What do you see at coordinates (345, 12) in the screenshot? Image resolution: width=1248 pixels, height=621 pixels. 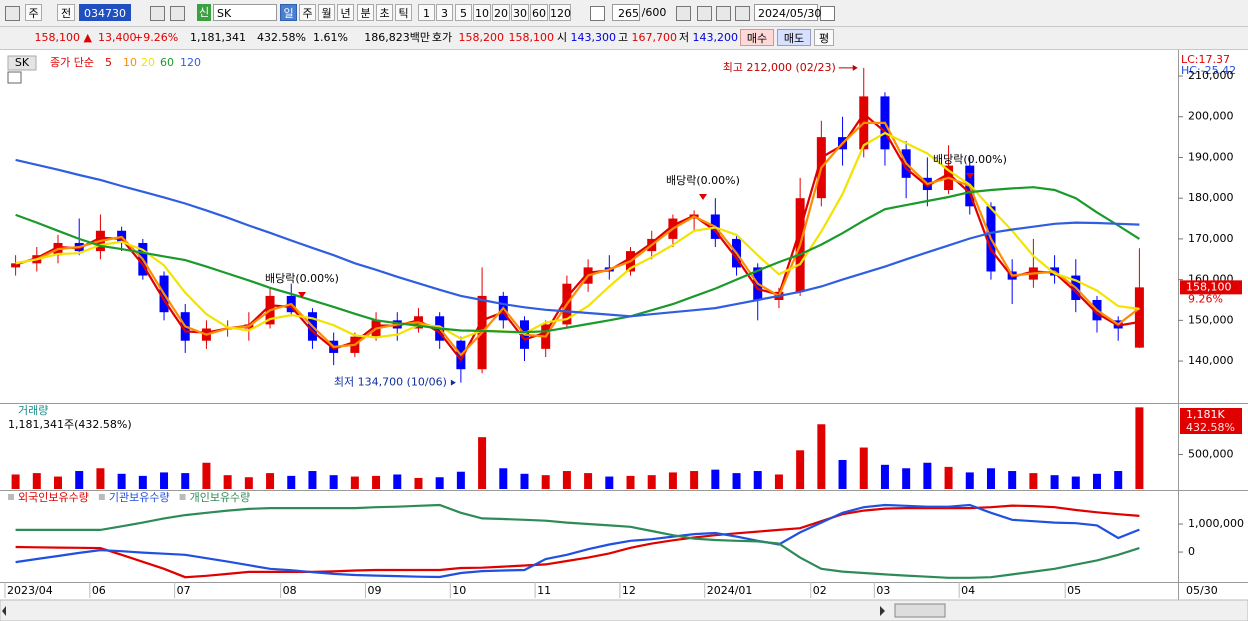 I see `toolbar-item: 년` at bounding box center [345, 12].